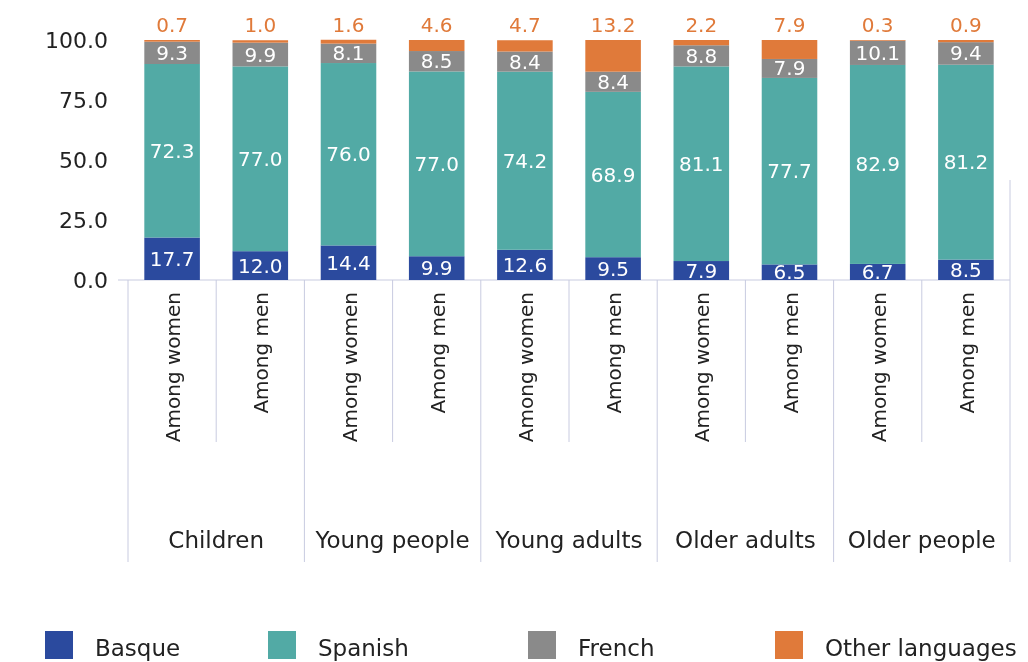 The height and width of the screenshot is (662, 1028). I want to click on data-label: 76.0, so click(348, 154).